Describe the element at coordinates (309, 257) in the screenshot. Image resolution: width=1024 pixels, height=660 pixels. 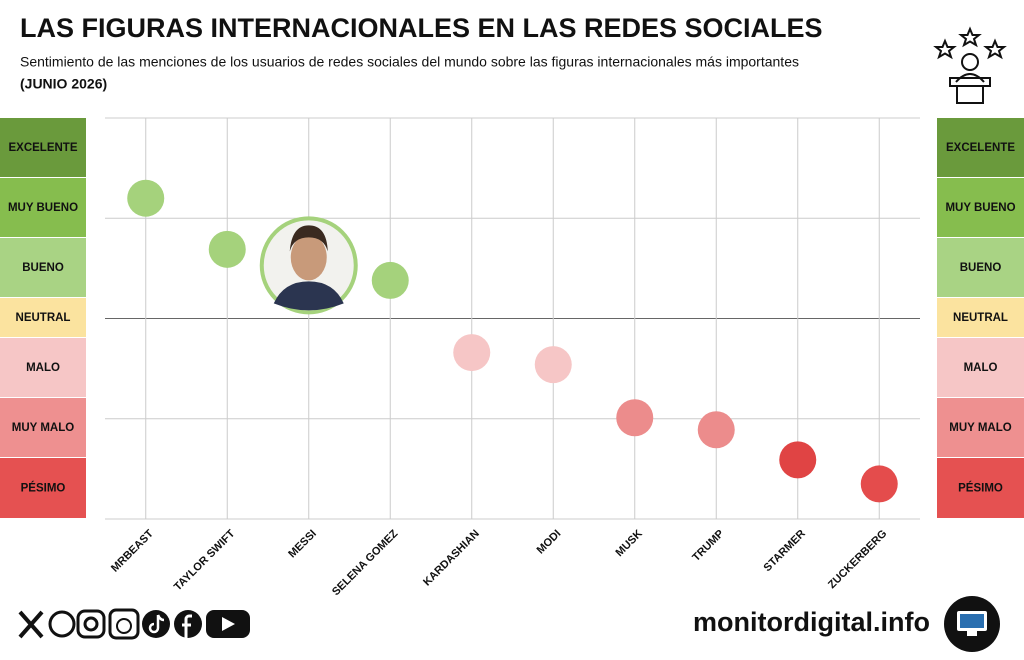
I see `portrait-head` at that location.